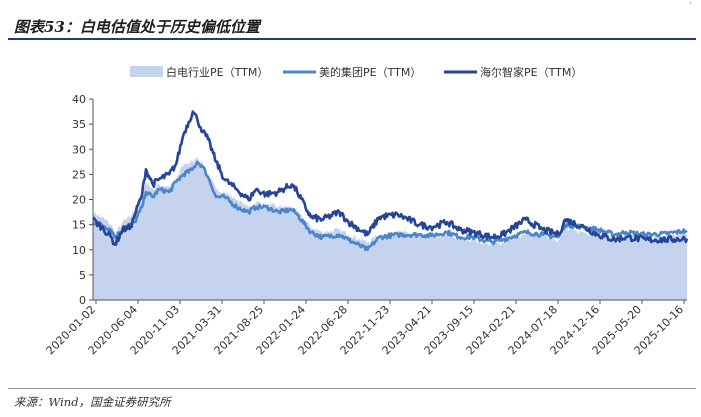 This screenshot has width=701, height=417. I want to click on y-tick-label: 5, so click(82, 275).